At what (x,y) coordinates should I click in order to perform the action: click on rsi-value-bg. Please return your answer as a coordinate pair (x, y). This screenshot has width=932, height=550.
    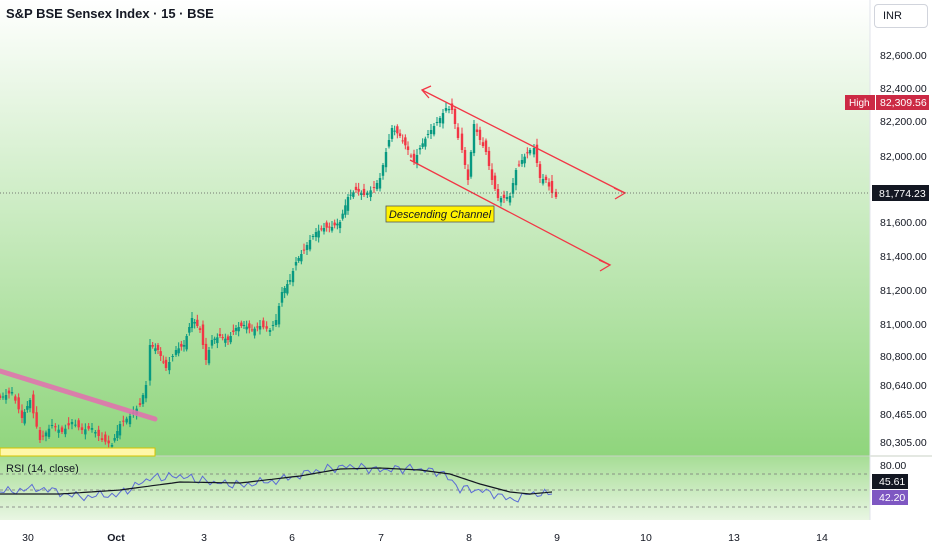
    Looking at the image, I should click on (890, 481).